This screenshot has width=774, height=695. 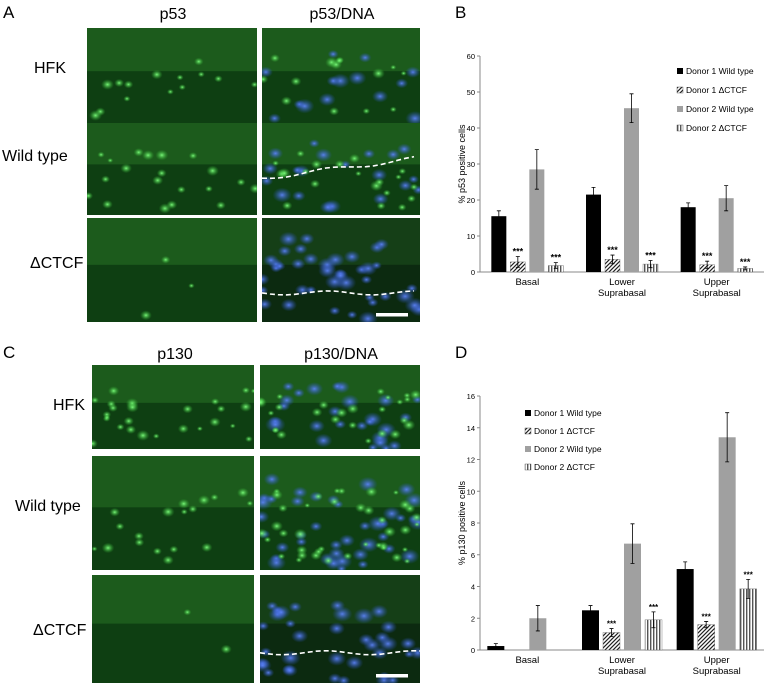 I want to click on y-tick-label: 10, so click(x=471, y=491).